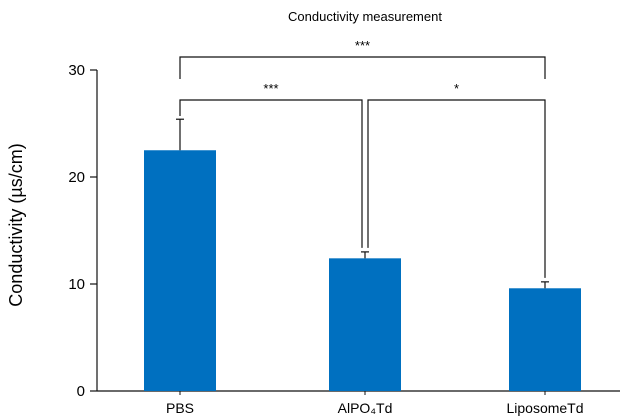 This screenshot has width=622, height=419. What do you see at coordinates (544, 408) in the screenshot?
I see `category-label: LiposomeTd` at bounding box center [544, 408].